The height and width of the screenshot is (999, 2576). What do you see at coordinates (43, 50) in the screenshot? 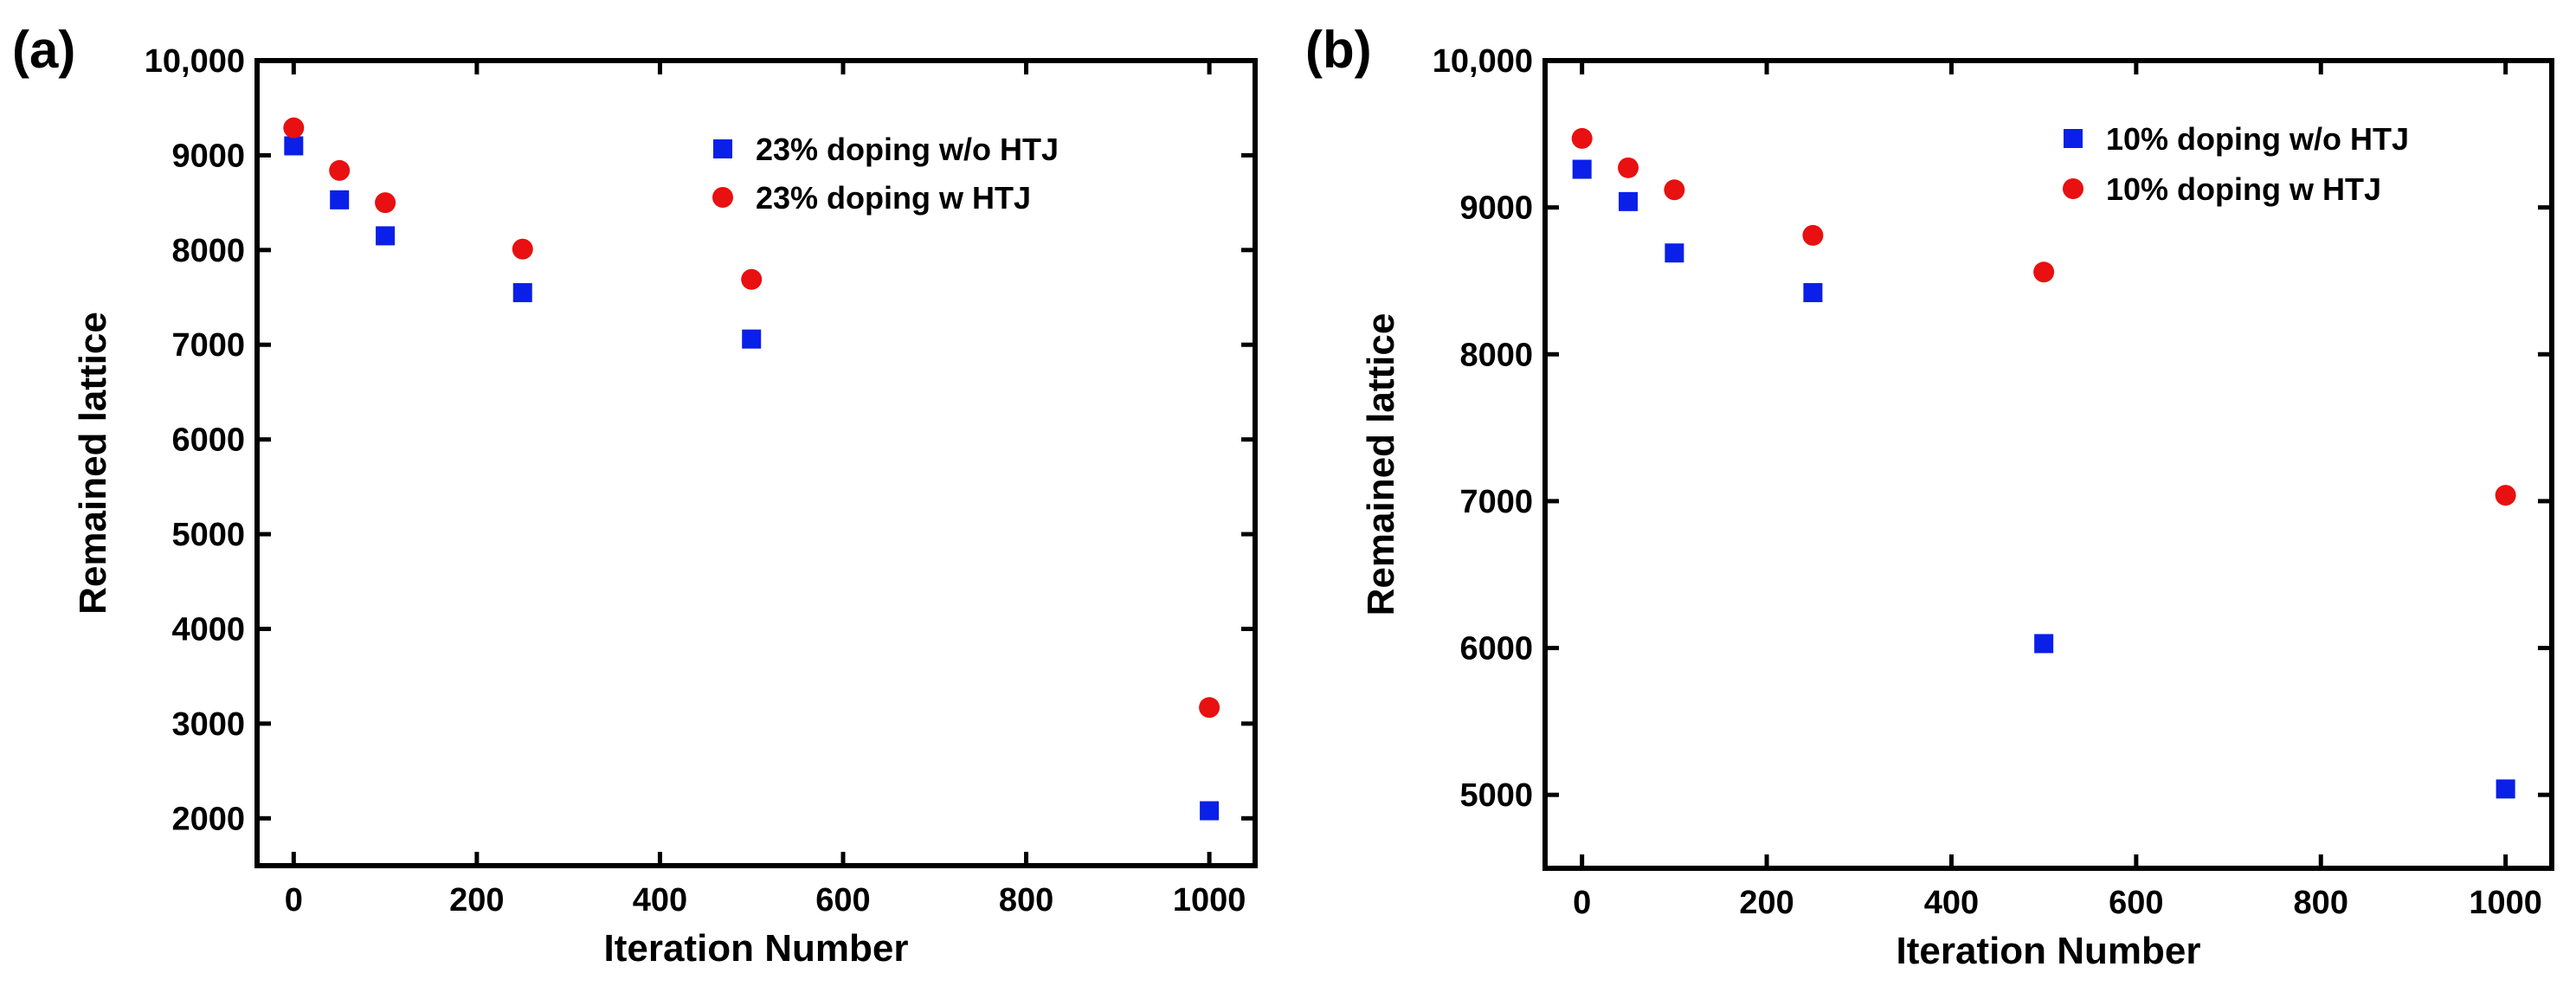
I see `panel-label-a: (a)` at bounding box center [43, 50].